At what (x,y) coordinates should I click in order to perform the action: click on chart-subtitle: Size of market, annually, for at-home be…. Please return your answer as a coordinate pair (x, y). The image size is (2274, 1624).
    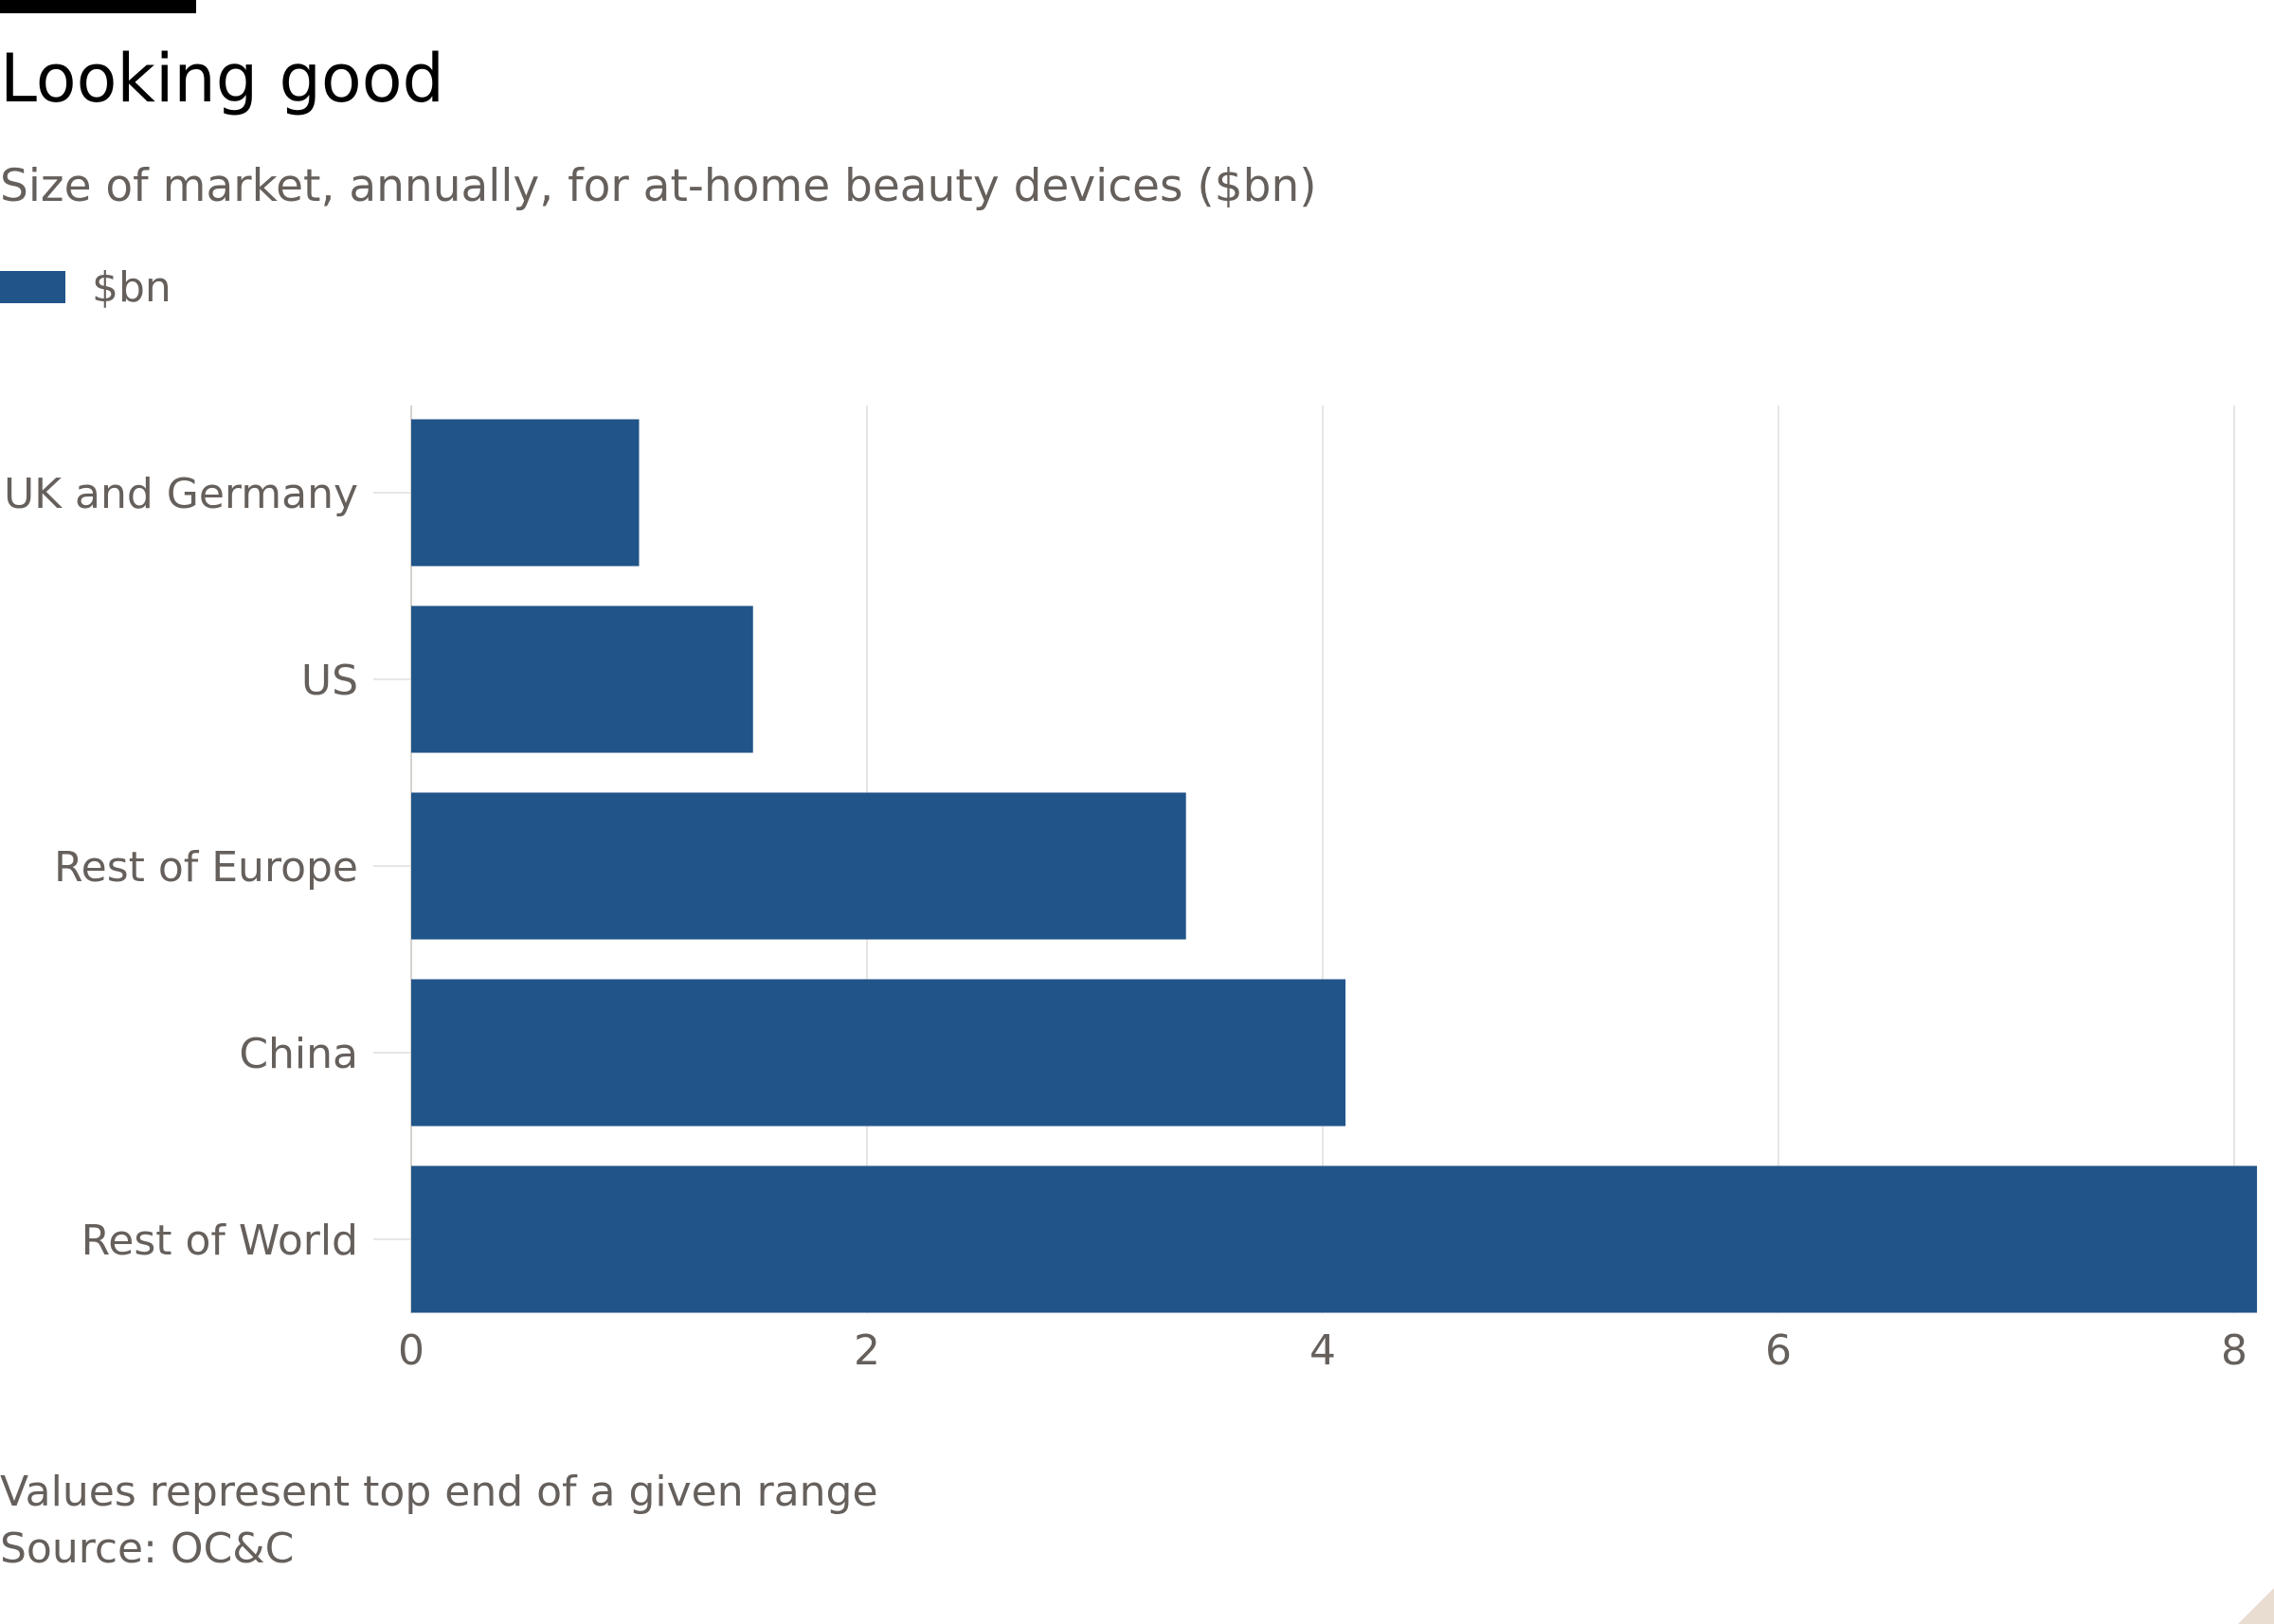
    Looking at the image, I should click on (658, 186).